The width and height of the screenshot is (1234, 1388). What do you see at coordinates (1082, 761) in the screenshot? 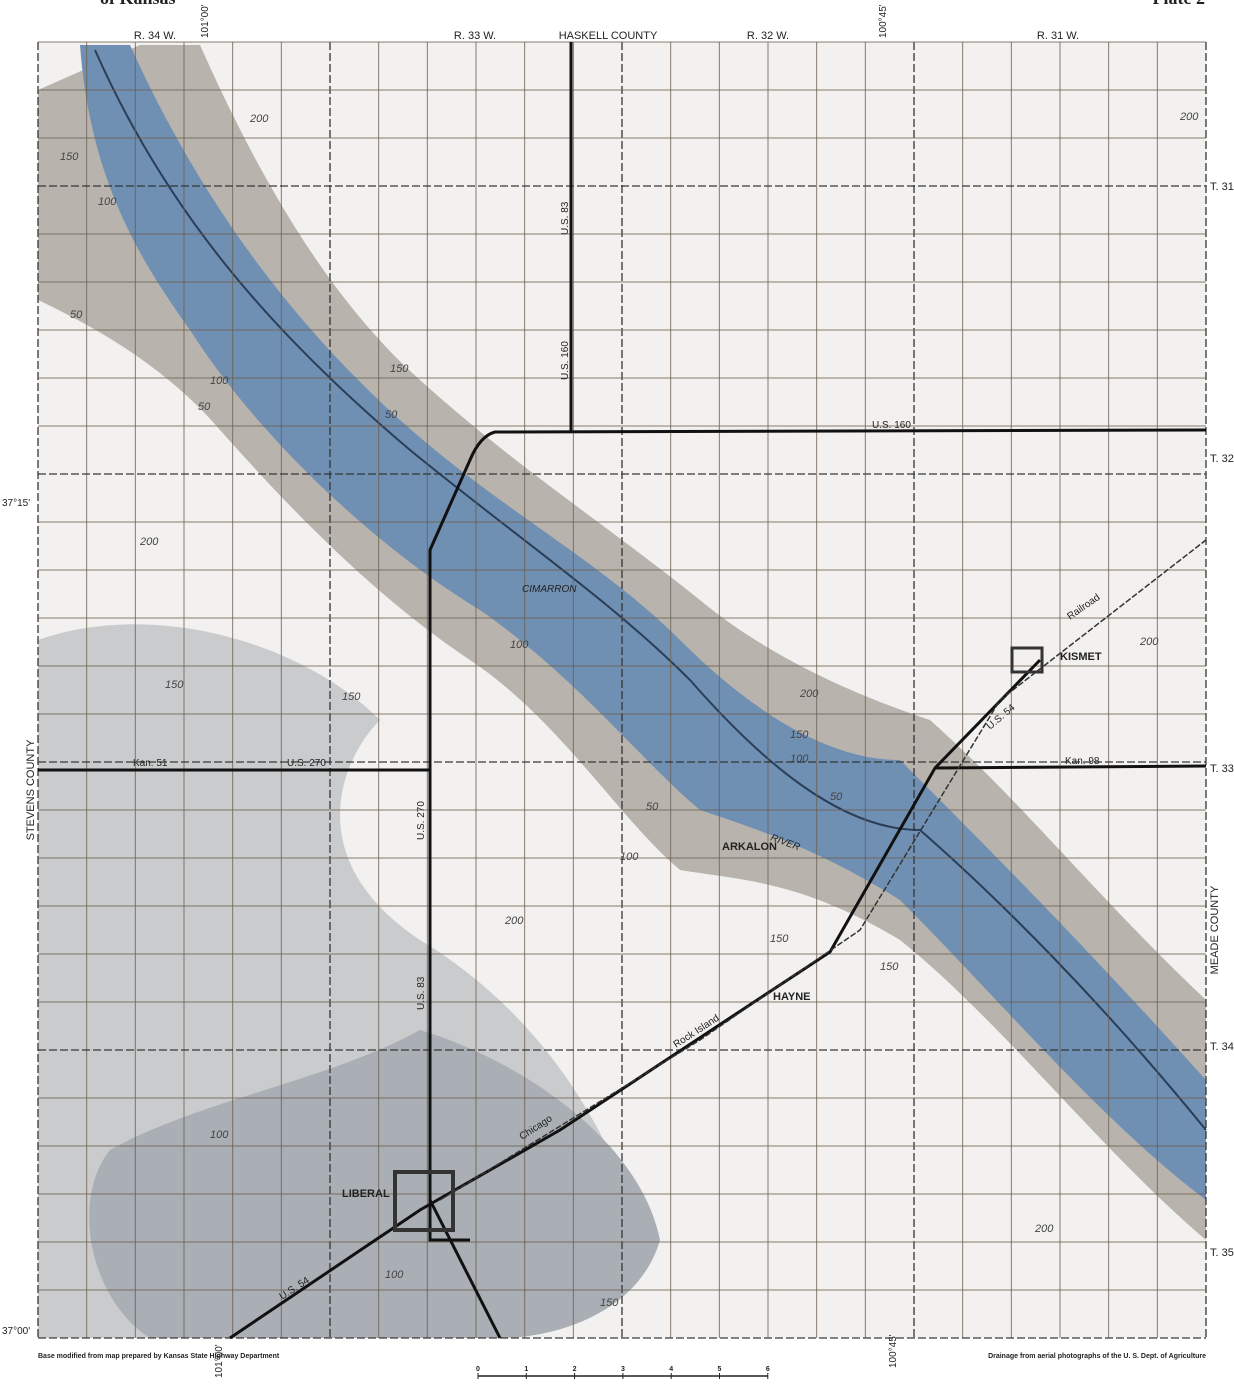
I see `road-label: Kan. 98` at bounding box center [1082, 761].